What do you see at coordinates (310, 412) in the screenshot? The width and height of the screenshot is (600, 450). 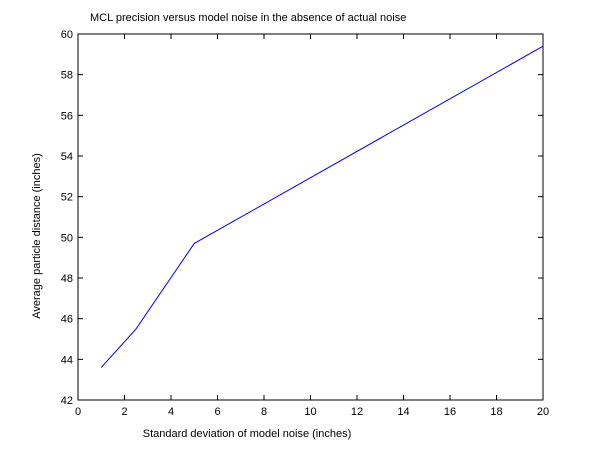 I see `x-tick-label: 10` at bounding box center [310, 412].